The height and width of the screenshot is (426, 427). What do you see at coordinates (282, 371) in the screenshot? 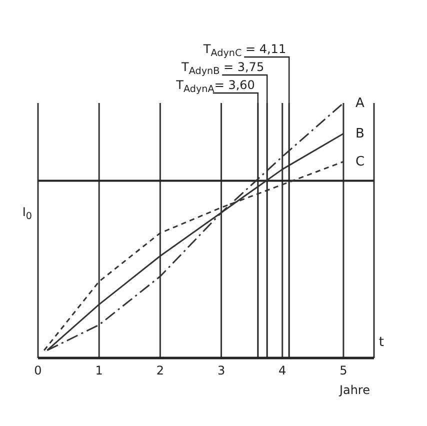
I see `x-tick-label: 4` at bounding box center [282, 371].